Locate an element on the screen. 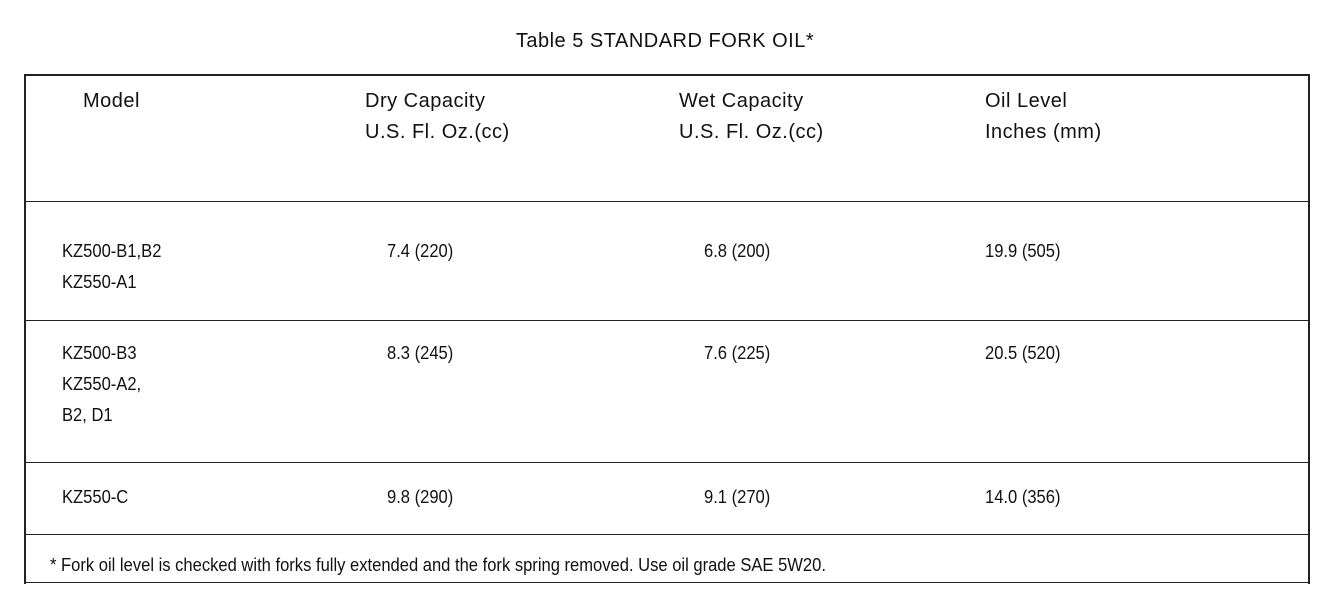 This screenshot has width=1330, height=601. table-cell: 9.1 (270) is located at coordinates (737, 497).